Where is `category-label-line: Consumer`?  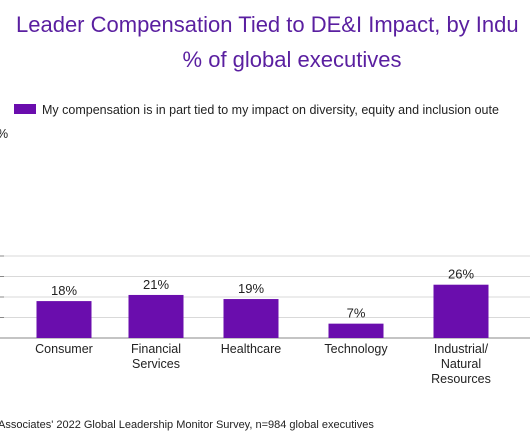
category-label-line: Consumer is located at coordinates (64, 349).